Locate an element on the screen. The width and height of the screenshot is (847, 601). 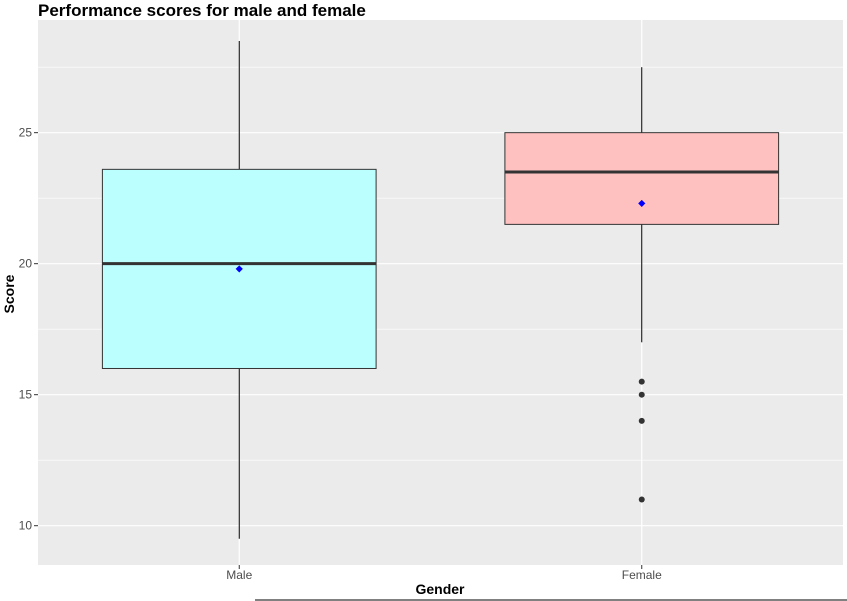
chart-title: Performance scores for male and female is located at coordinates (202, 10).